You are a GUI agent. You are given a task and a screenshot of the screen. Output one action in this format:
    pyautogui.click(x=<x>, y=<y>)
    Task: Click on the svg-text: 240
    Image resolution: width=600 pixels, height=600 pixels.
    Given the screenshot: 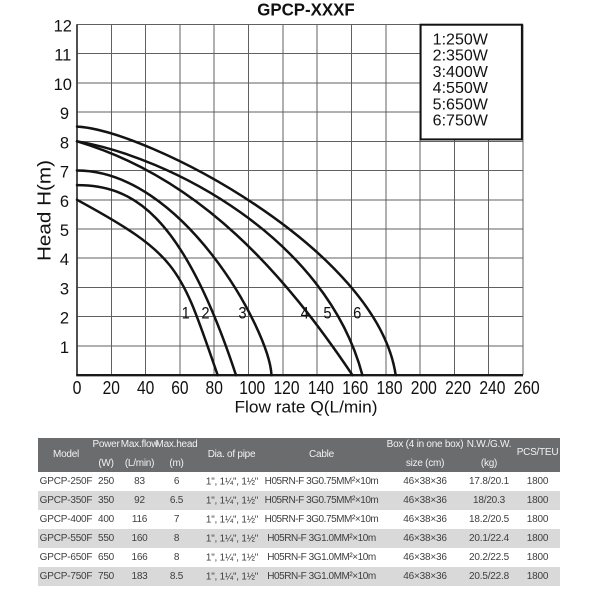 What is the action you would take?
    pyautogui.click(x=492, y=387)
    